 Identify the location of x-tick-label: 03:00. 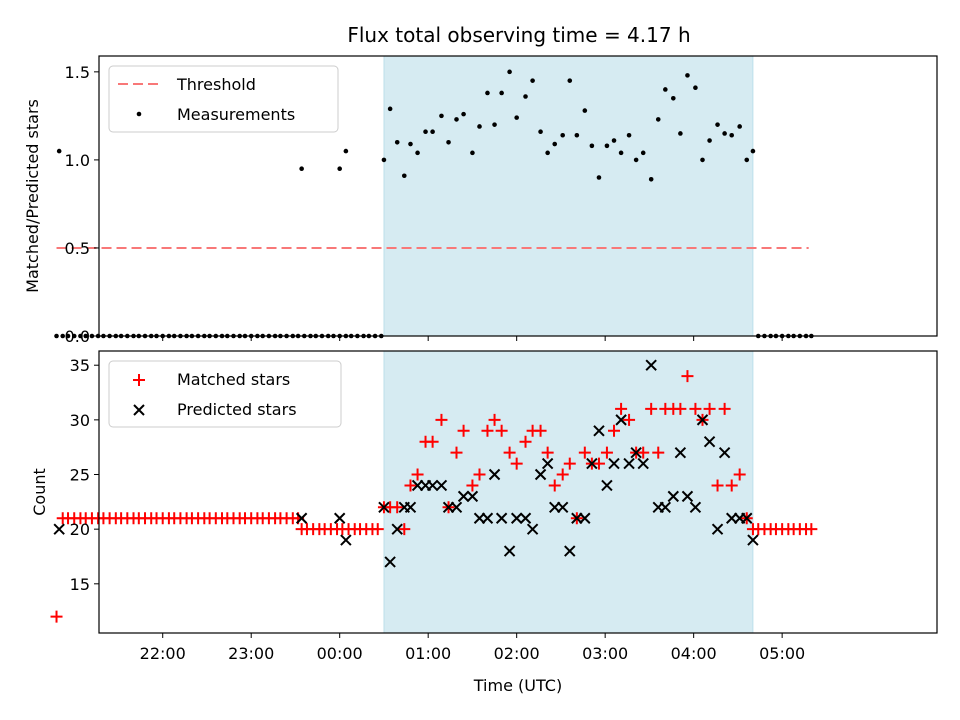
(605, 653).